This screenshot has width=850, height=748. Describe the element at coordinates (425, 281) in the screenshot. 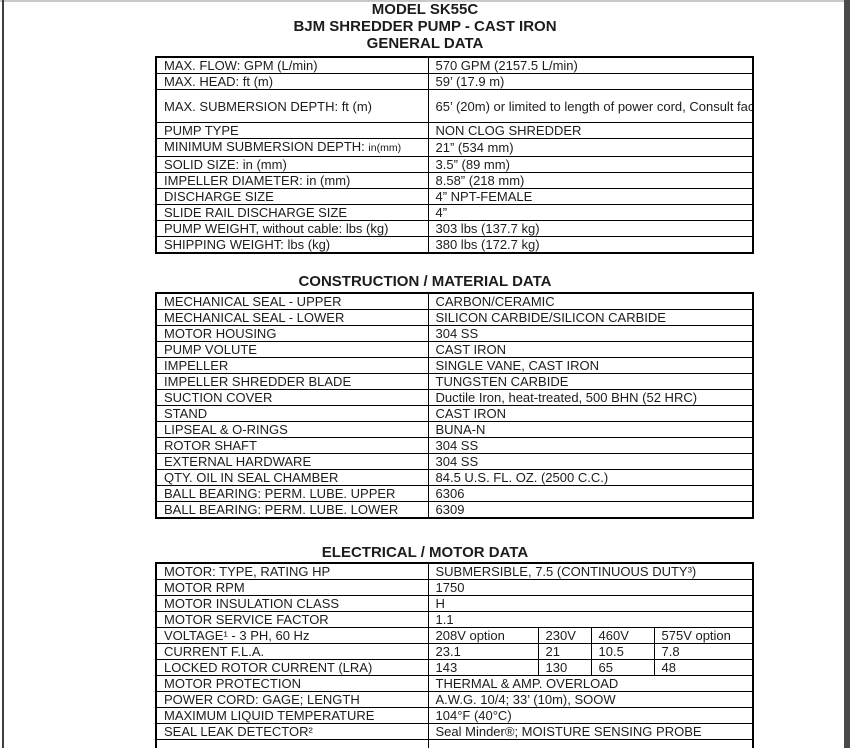

I see `section-heading-construction: CONSTRUCTION / MATERIAL DATA` at that location.